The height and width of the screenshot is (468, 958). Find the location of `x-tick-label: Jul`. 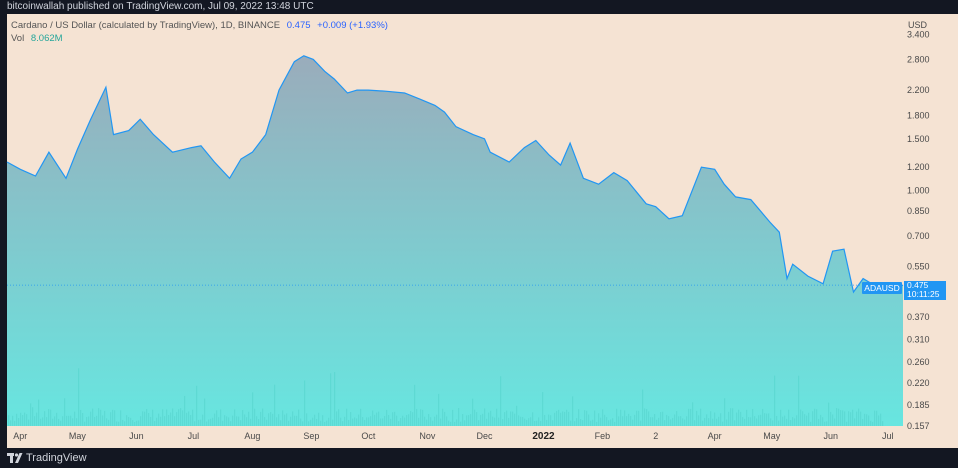

x-tick-label: Jul is located at coordinates (888, 436).